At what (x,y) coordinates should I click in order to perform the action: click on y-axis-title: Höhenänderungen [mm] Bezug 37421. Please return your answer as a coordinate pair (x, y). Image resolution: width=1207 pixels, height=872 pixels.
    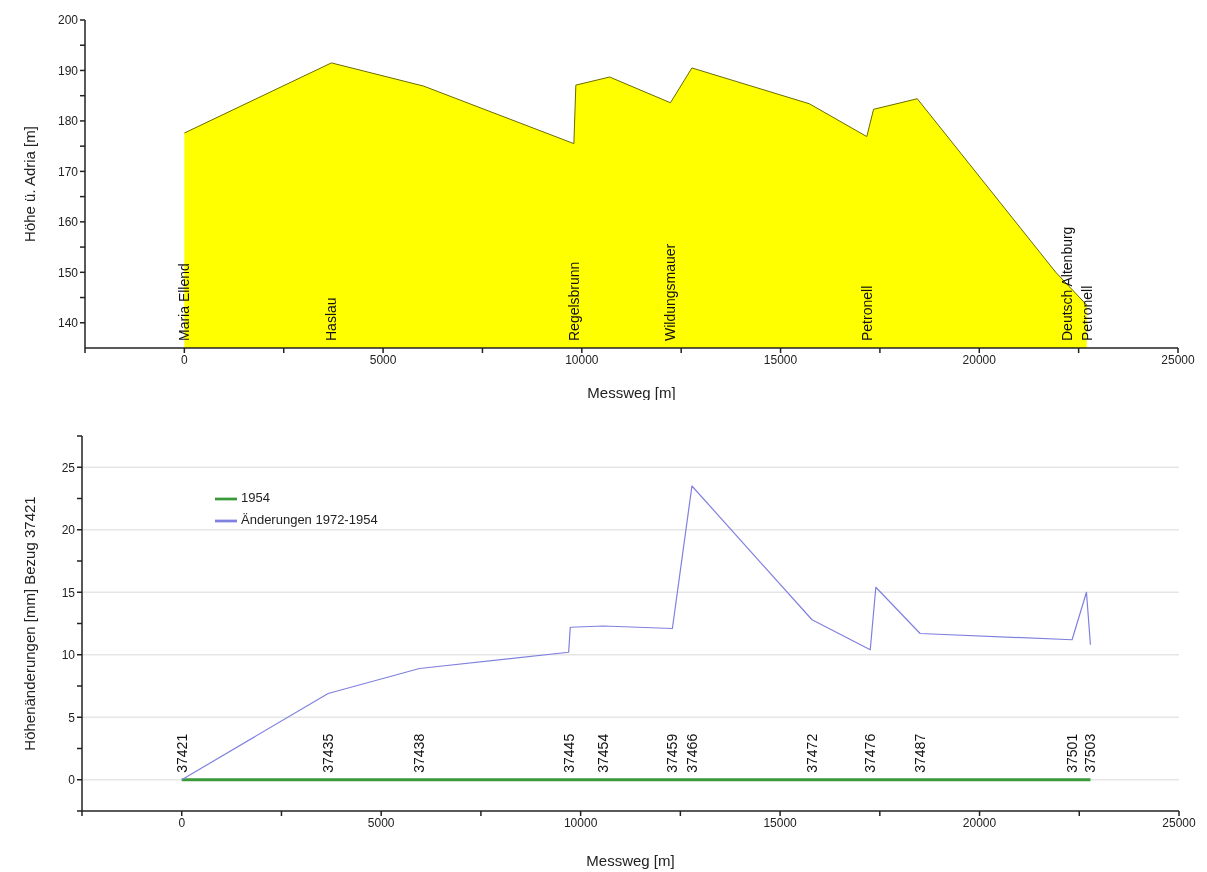
    Looking at the image, I should click on (30, 623).